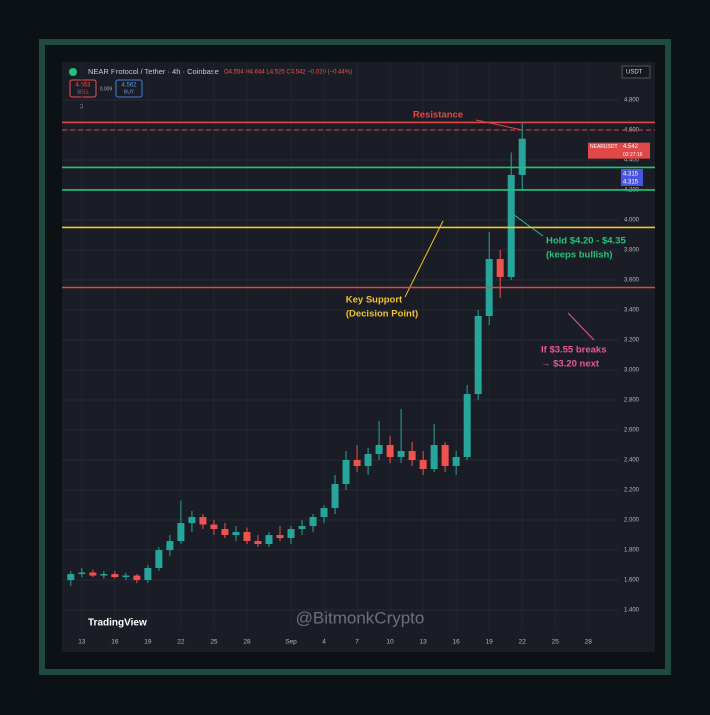  I want to click on x-tick-label: 7, so click(357, 642).